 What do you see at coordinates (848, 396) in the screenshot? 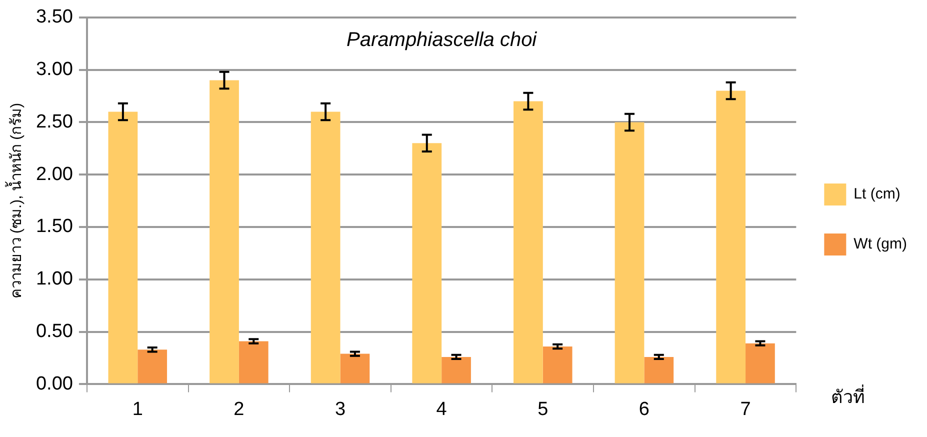
I see `x-axis-title: ตัวที่` at bounding box center [848, 396].